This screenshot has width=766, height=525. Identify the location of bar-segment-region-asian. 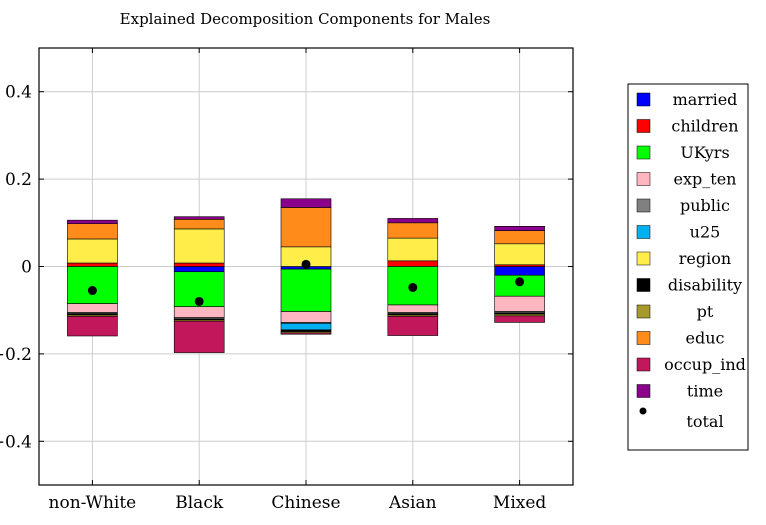
(413, 249).